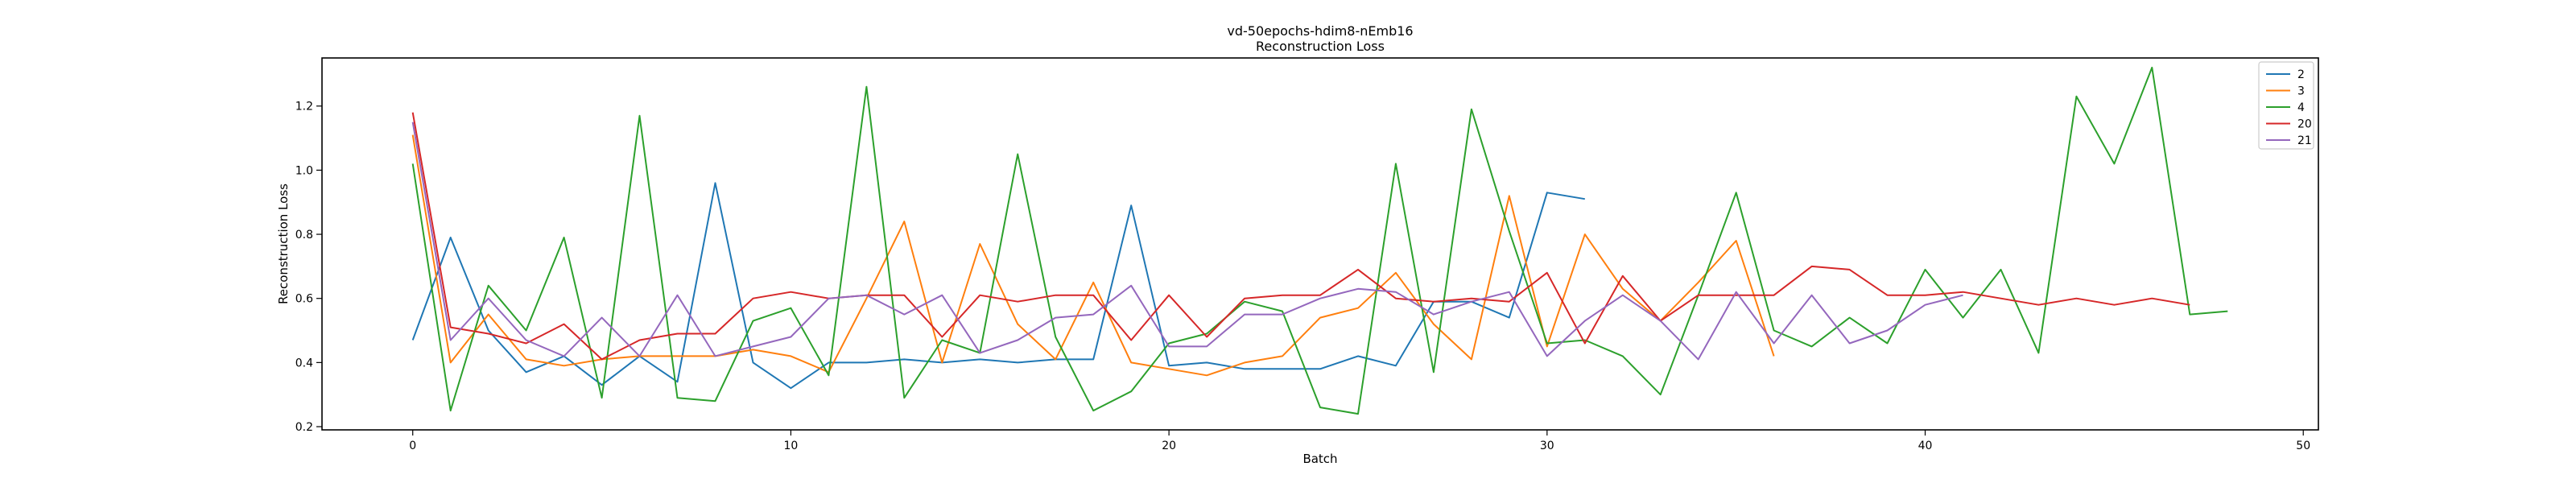  I want to click on legend-box, so click(2286, 106).